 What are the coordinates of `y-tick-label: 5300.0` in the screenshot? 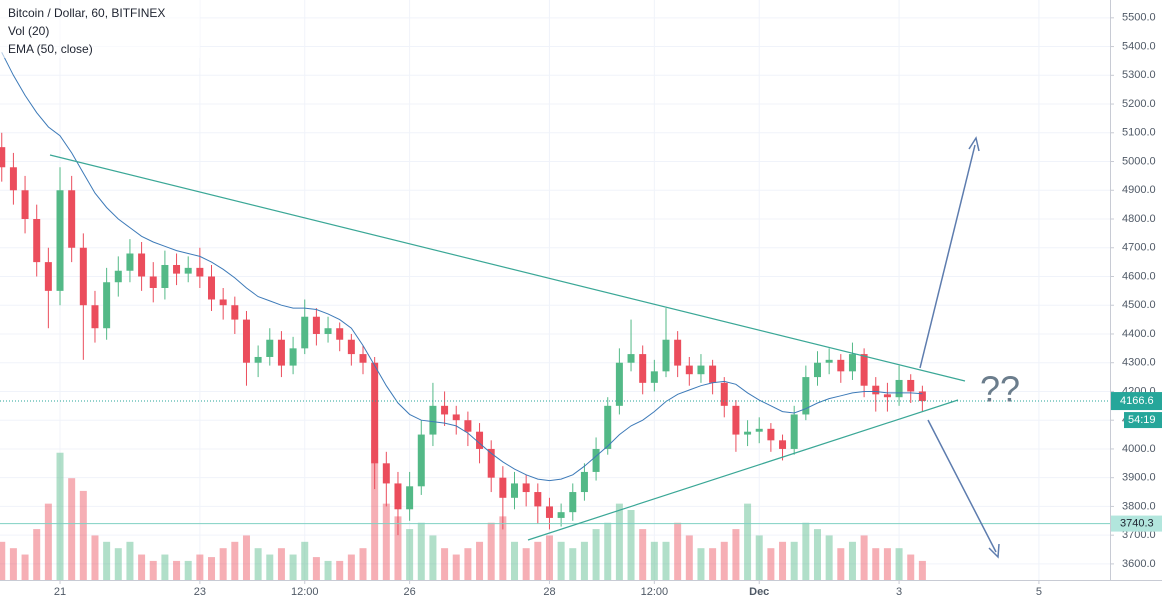 It's located at (1139, 75).